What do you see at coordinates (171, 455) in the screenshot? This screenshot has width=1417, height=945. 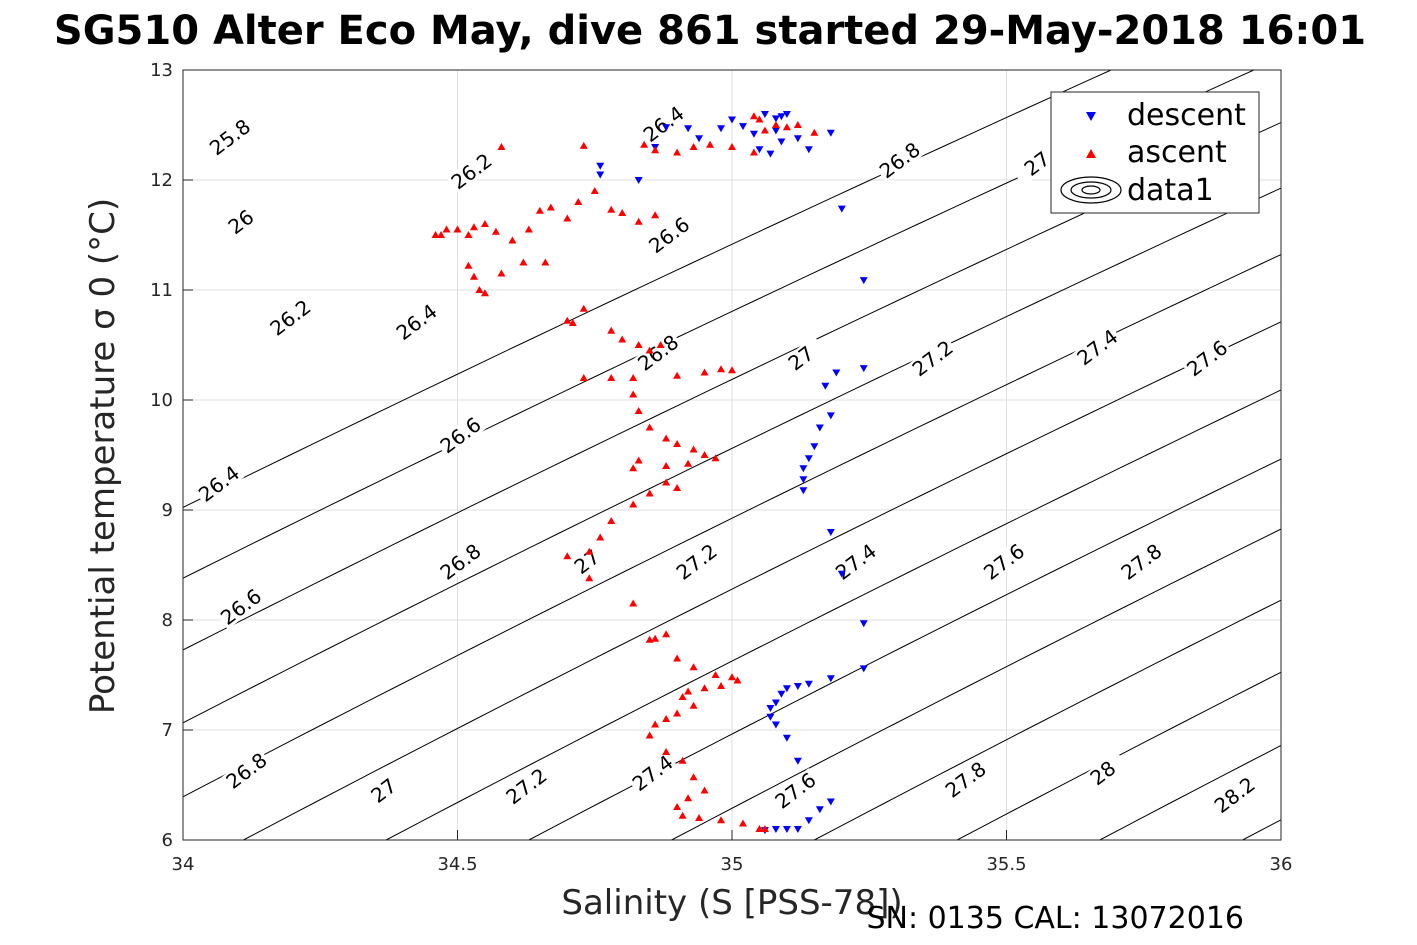 I see `y-axis-ticks: 6 7 8 9 10 11 12 13` at bounding box center [171, 455].